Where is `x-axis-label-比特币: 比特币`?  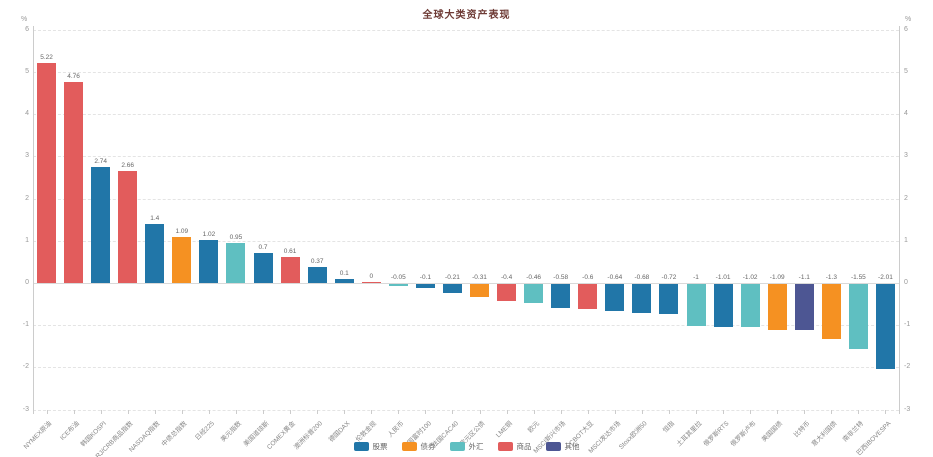 x-axis-label-比特币: 比特币 is located at coordinates (802, 429).